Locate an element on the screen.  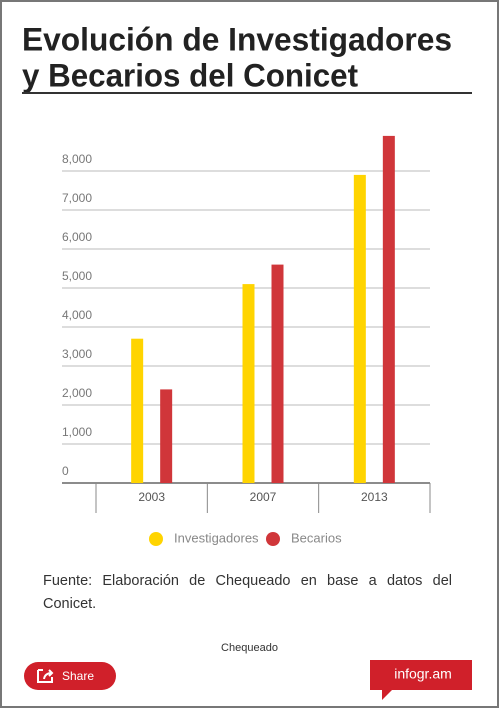
chart-title: Evolución de Investigadores is located at coordinates (237, 39).